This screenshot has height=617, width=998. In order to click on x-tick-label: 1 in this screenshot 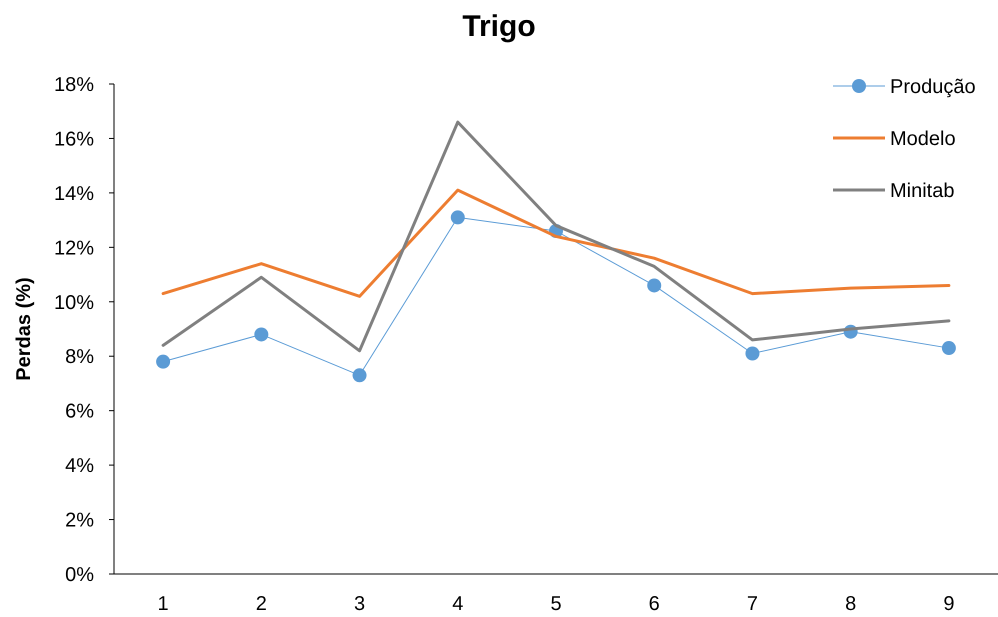, I will do `click(163, 604)`.